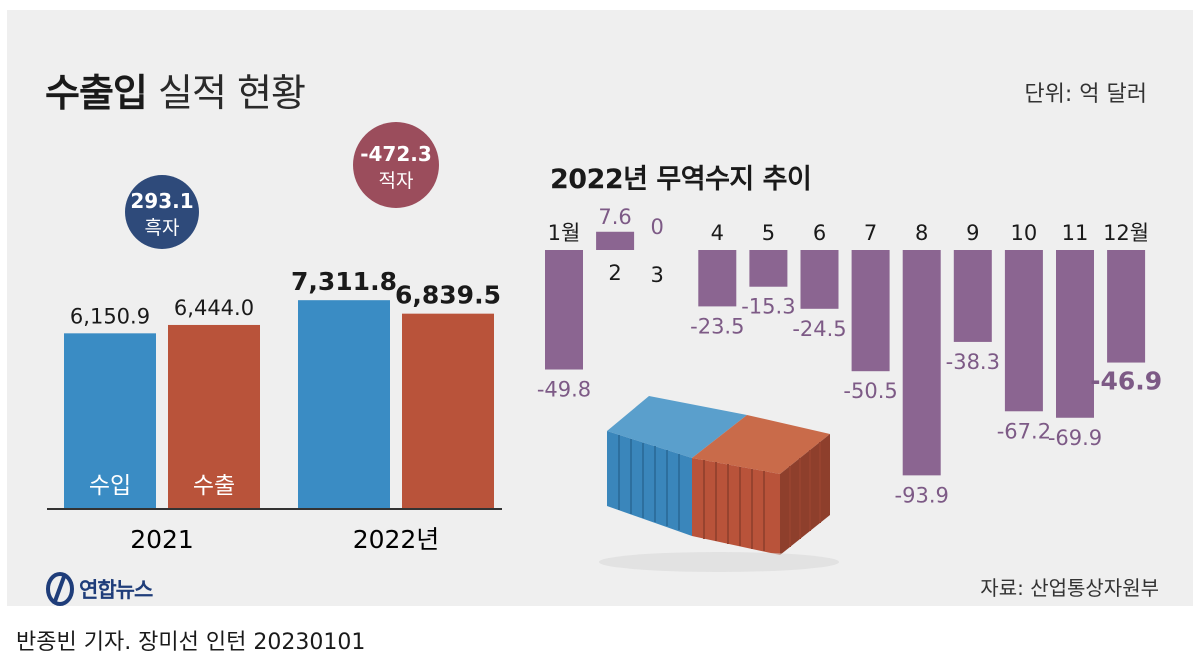 Image resolution: width=1200 pixels, height=667 pixels. What do you see at coordinates (768, 233) in the screenshot?
I see `month-label: 5` at bounding box center [768, 233].